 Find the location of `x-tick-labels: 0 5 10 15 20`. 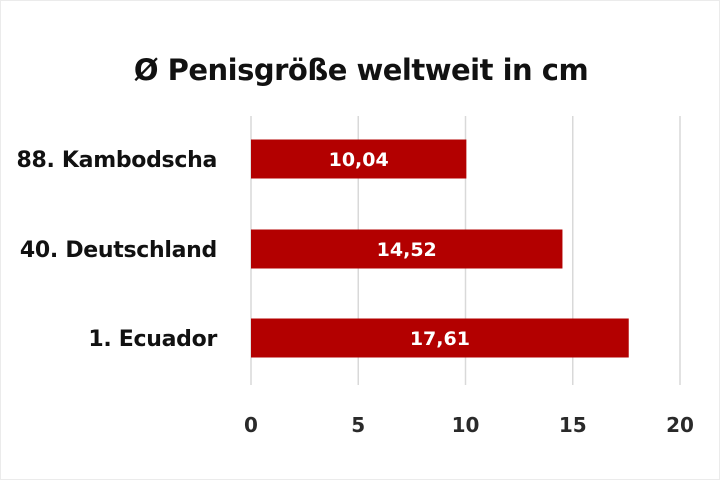

x-tick-labels: 0 5 10 15 20 is located at coordinates (469, 425).